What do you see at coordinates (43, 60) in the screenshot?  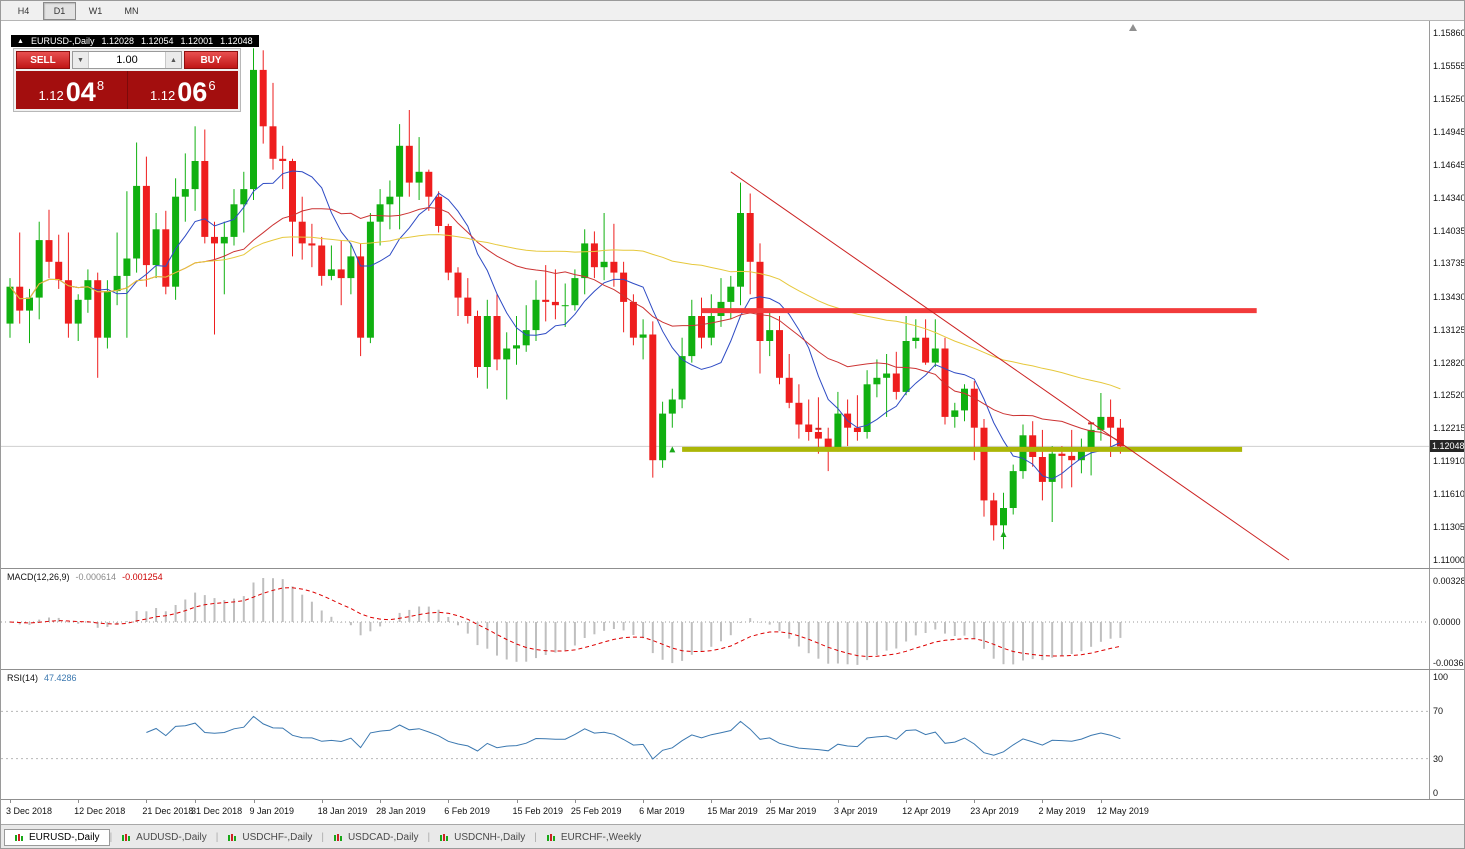 I see `sell-button: SELL` at bounding box center [43, 60].